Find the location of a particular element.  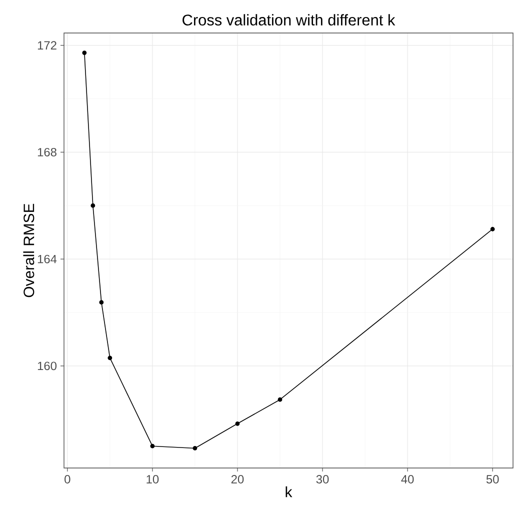

x-tick-label: 30 is located at coordinates (322, 479).